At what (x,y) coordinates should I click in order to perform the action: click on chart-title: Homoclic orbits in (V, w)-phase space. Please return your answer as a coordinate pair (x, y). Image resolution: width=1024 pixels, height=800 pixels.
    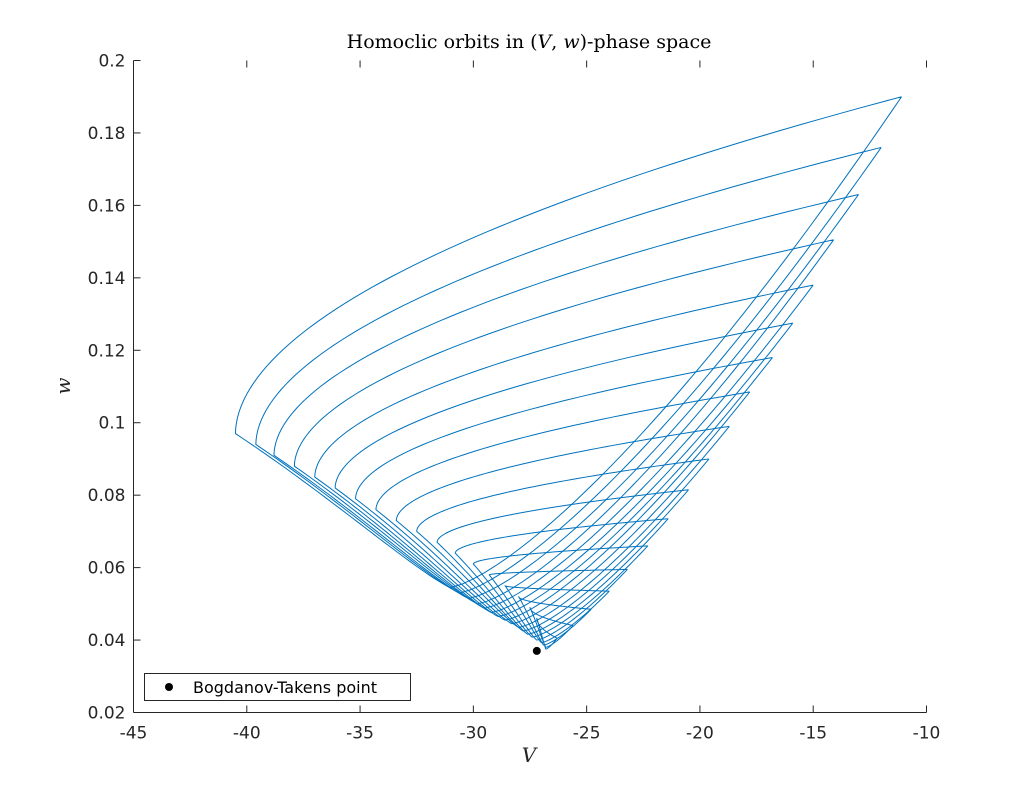
    Looking at the image, I should click on (529, 42).